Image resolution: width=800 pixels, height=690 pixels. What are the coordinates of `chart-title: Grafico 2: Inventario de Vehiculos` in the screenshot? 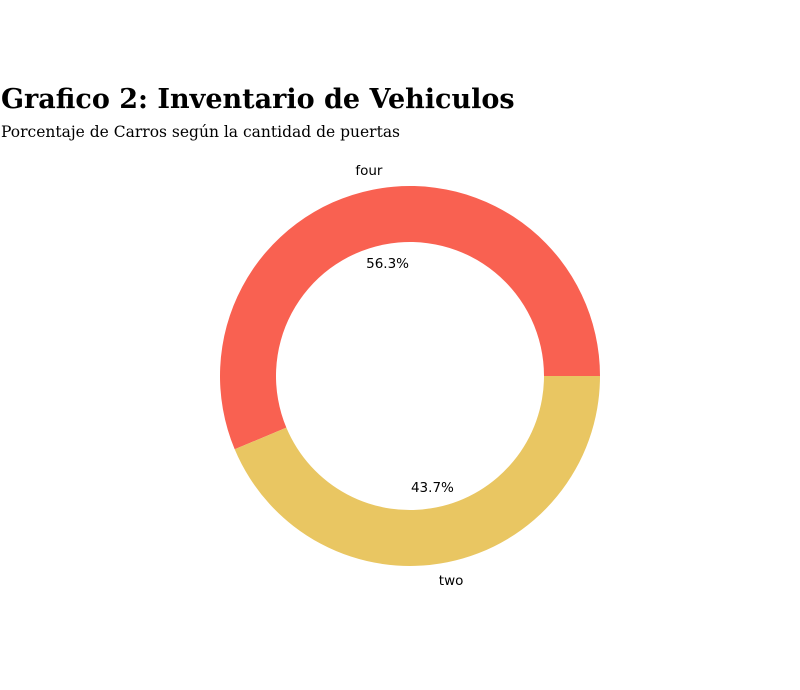 It's located at (258, 99).